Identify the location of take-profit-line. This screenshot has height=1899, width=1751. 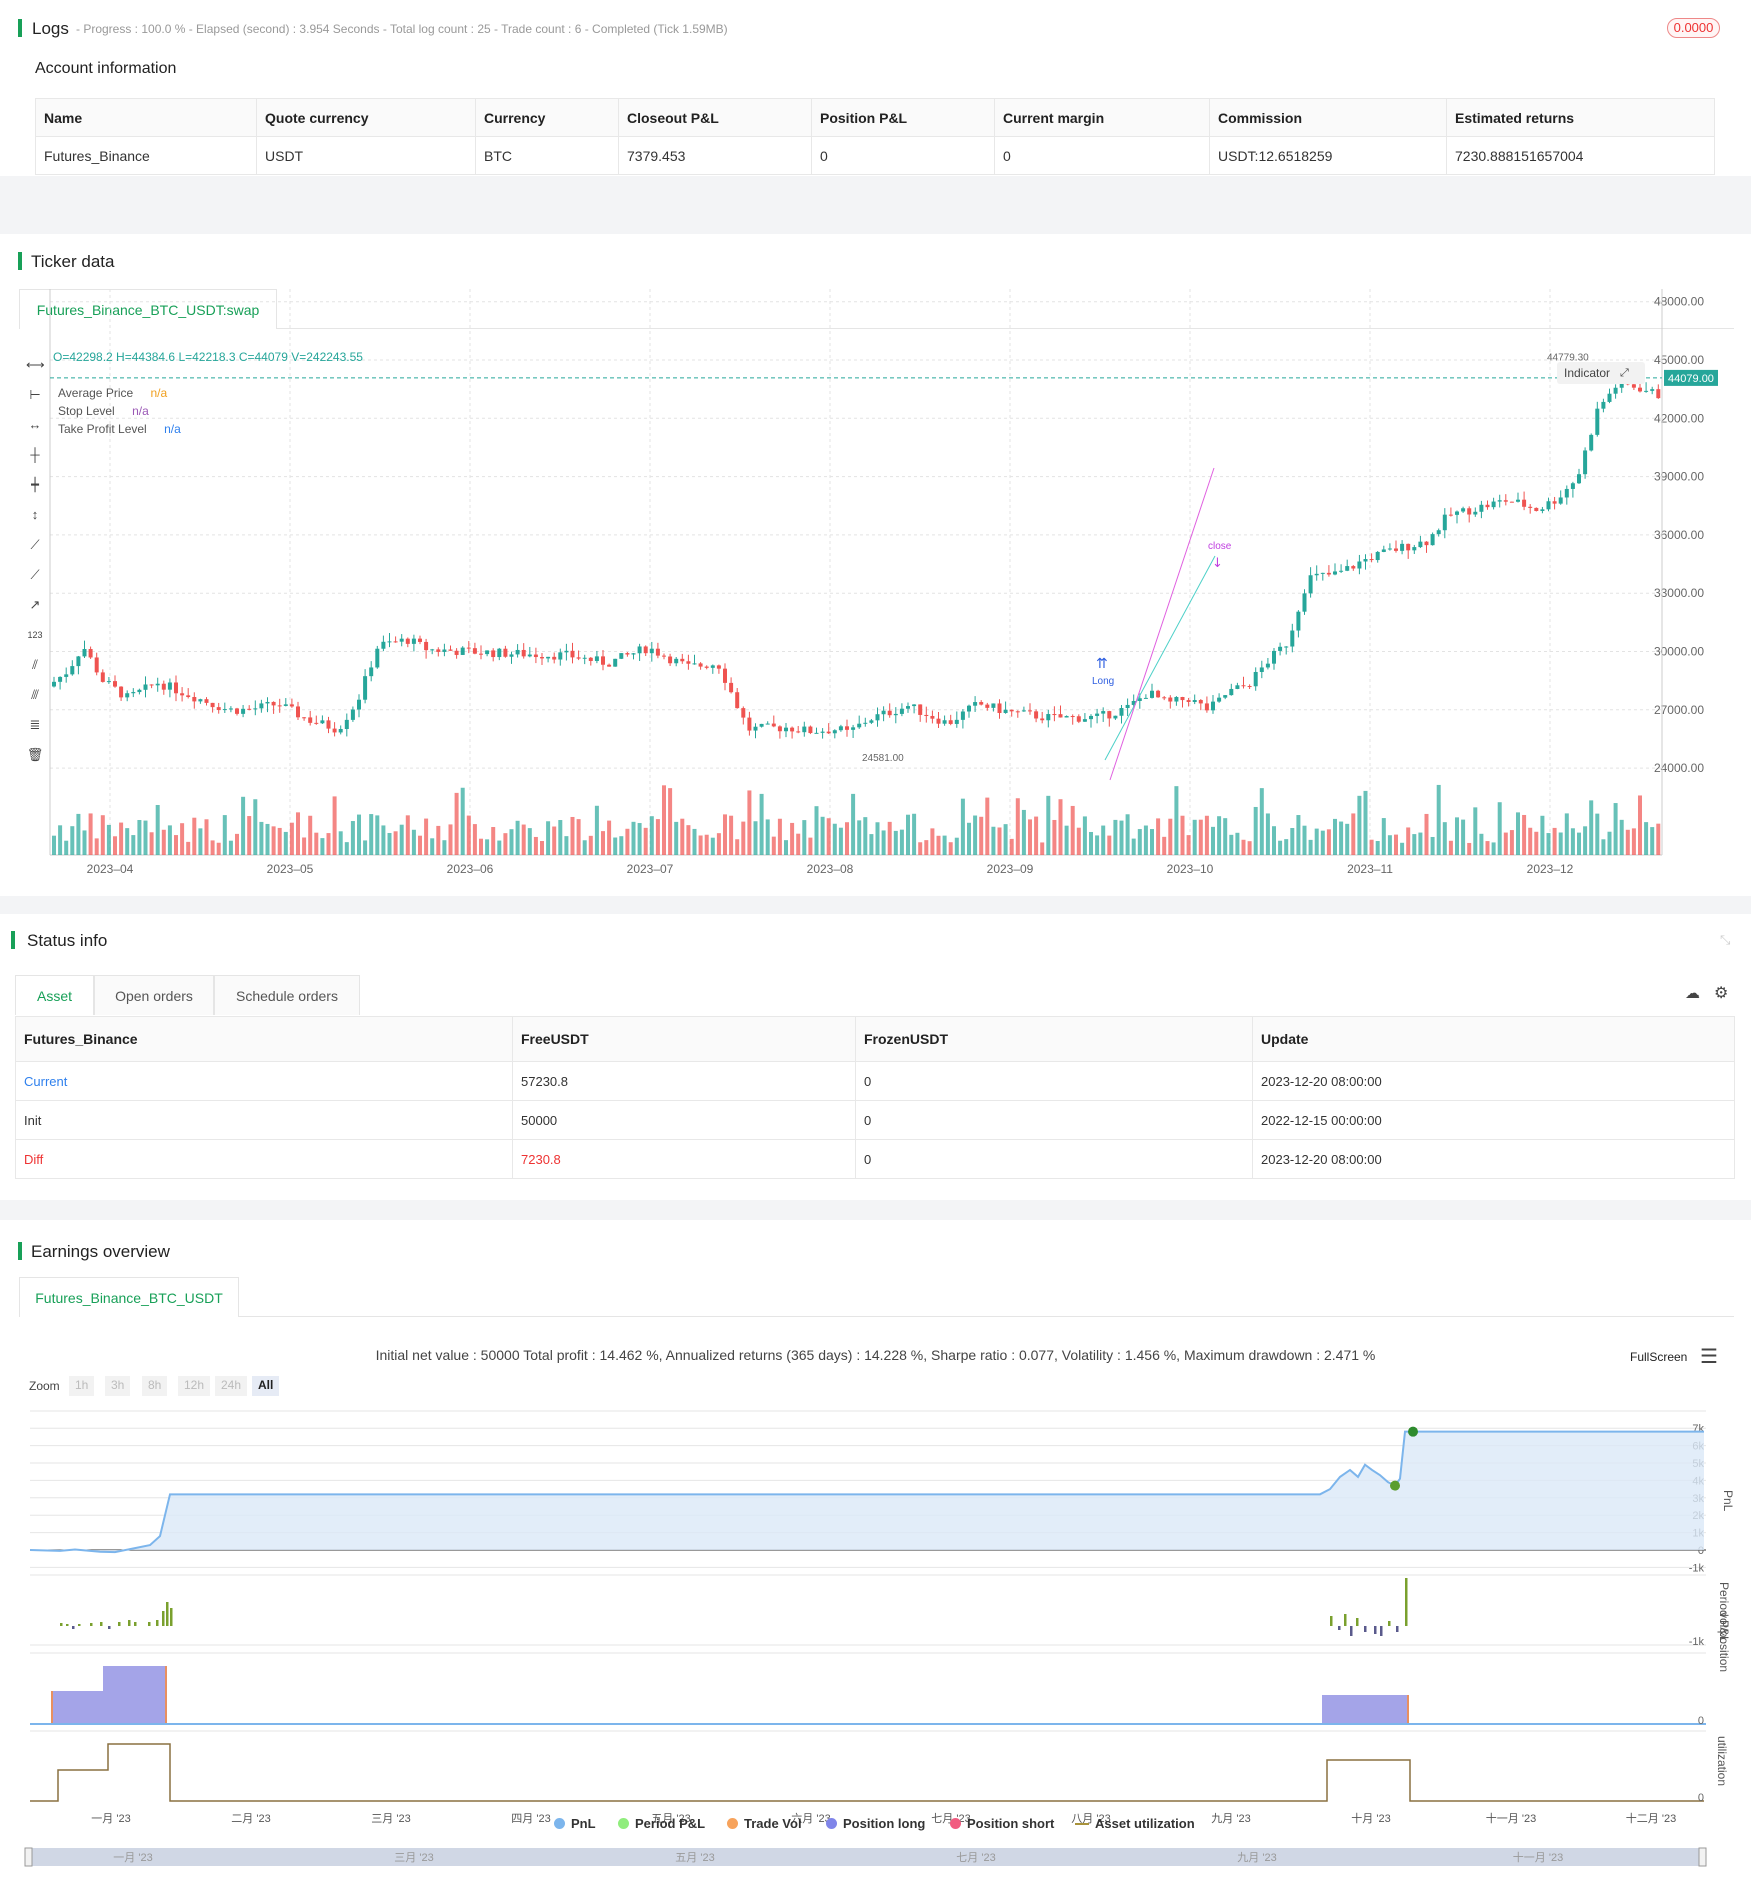
(1160, 658).